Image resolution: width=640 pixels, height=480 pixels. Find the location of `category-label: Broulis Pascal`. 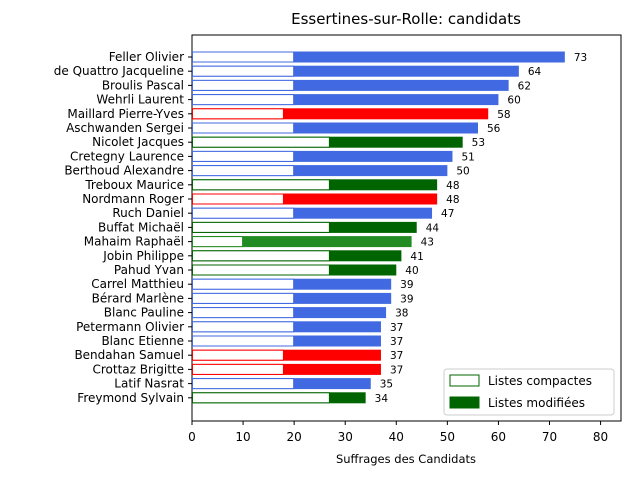

category-label: Broulis Pascal is located at coordinates (143, 85).